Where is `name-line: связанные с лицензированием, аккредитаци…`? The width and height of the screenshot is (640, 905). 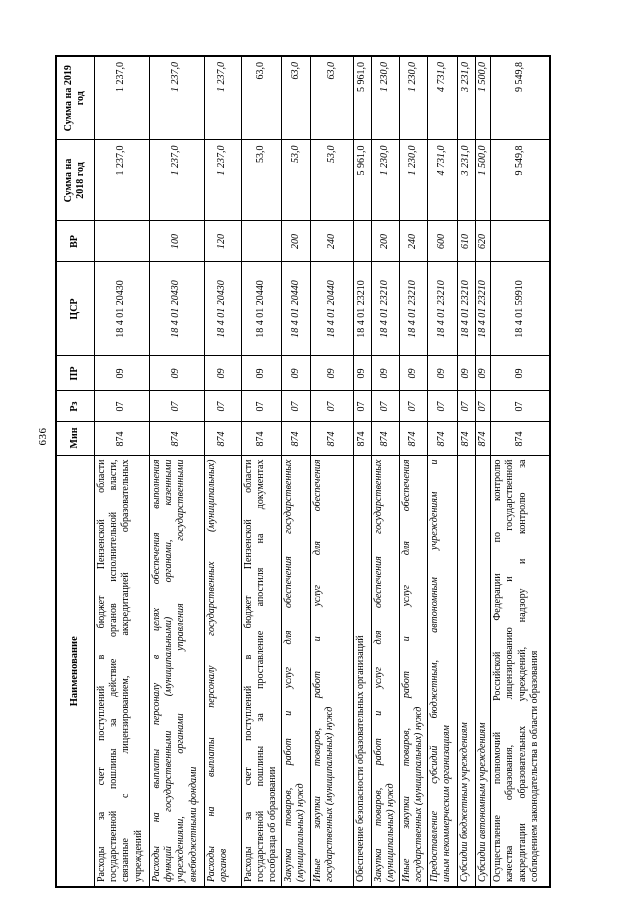
name-line: связанные с лицензированием, аккредитаци… is located at coordinates (126, 671).